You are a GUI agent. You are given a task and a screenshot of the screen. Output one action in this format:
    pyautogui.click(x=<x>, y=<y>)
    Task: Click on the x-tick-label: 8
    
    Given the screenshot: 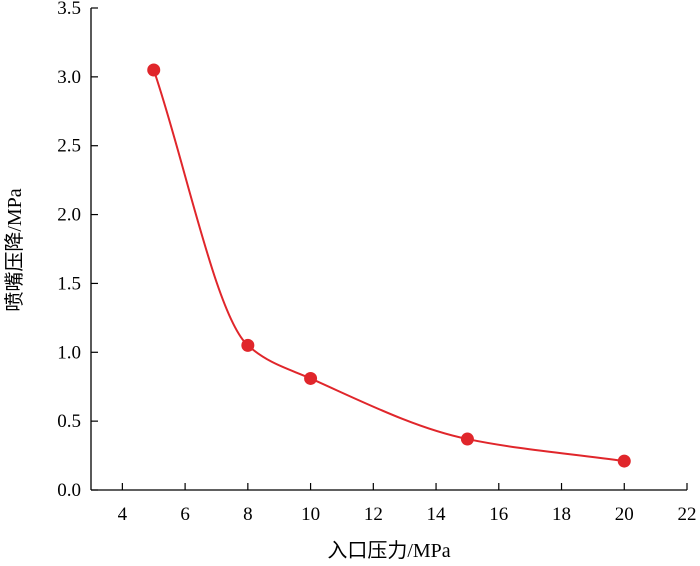 What is the action you would take?
    pyautogui.click(x=248, y=514)
    